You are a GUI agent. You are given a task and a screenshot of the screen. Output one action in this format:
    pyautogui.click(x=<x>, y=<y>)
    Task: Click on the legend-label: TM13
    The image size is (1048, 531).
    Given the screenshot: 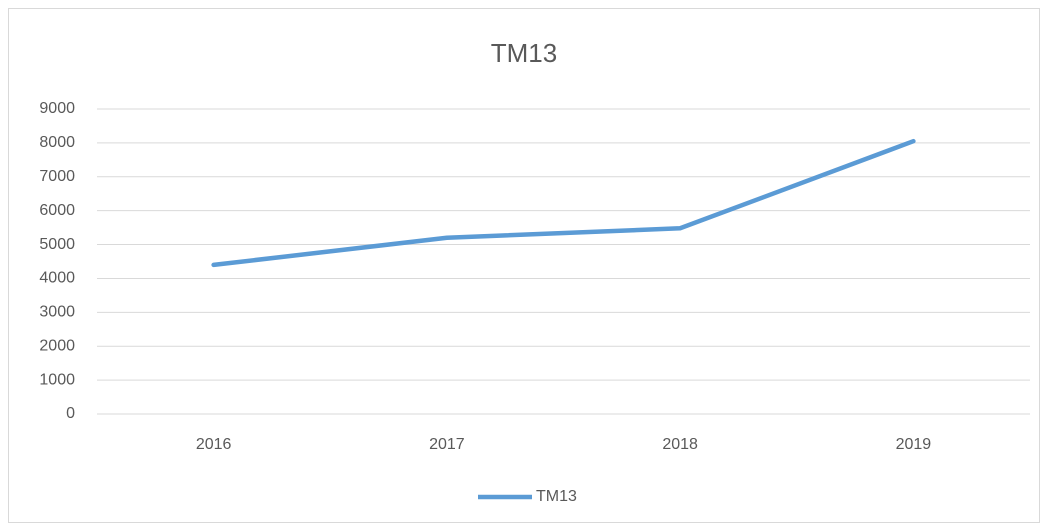 What is the action you would take?
    pyautogui.click(x=556, y=496)
    